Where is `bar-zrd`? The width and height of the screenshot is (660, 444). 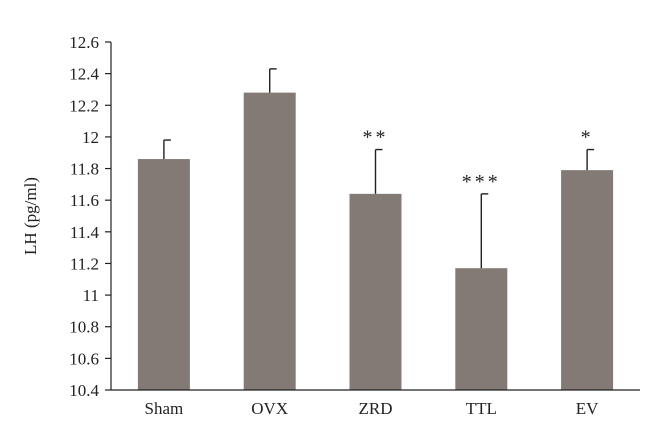
bar-zrd is located at coordinates (375, 291).